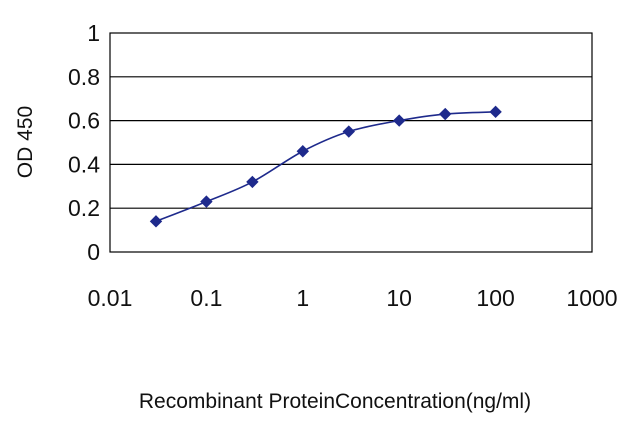 The height and width of the screenshot is (432, 640). Describe the element at coordinates (25, 142) in the screenshot. I see `y-axis-title: OD 450` at that location.